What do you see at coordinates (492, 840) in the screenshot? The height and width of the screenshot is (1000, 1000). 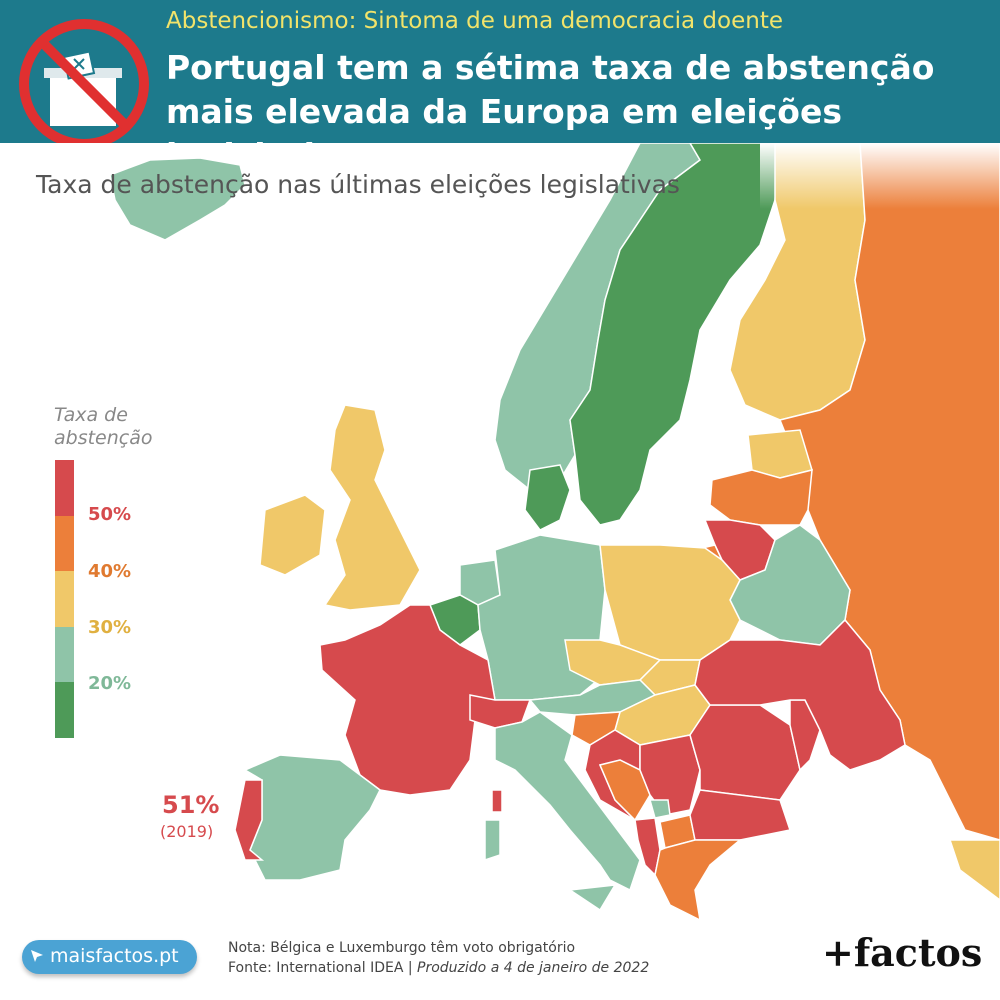 I see `country-IT-sardinia` at bounding box center [492, 840].